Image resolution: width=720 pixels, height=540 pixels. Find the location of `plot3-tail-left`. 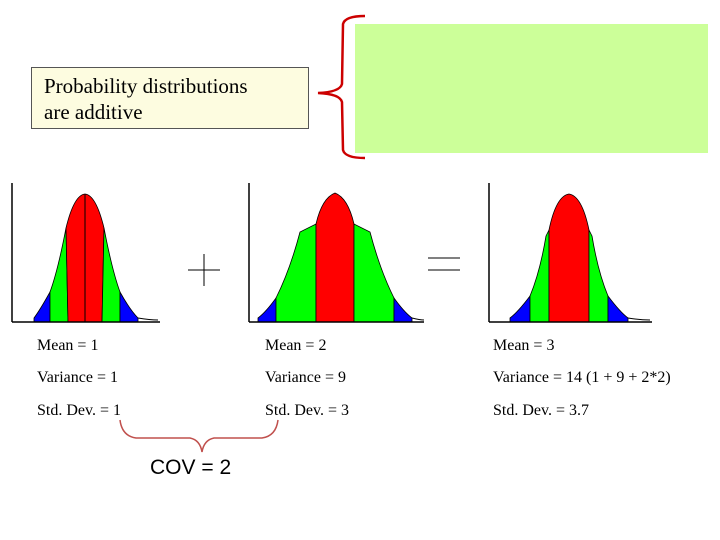

plot3-tail-left is located at coordinates (520, 308).